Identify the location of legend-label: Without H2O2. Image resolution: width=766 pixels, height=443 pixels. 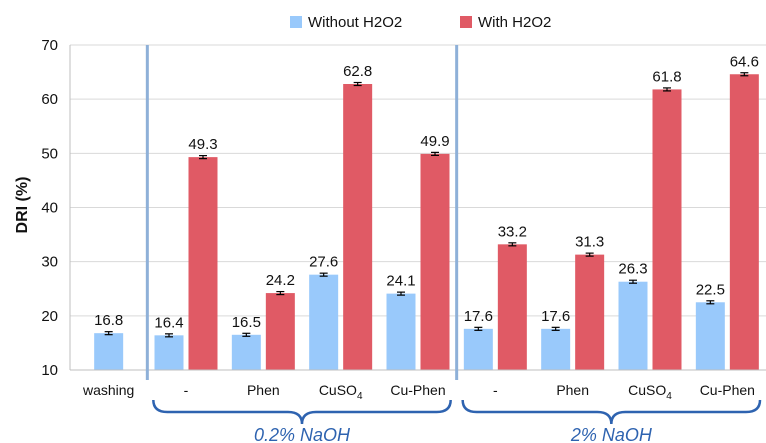
(355, 22).